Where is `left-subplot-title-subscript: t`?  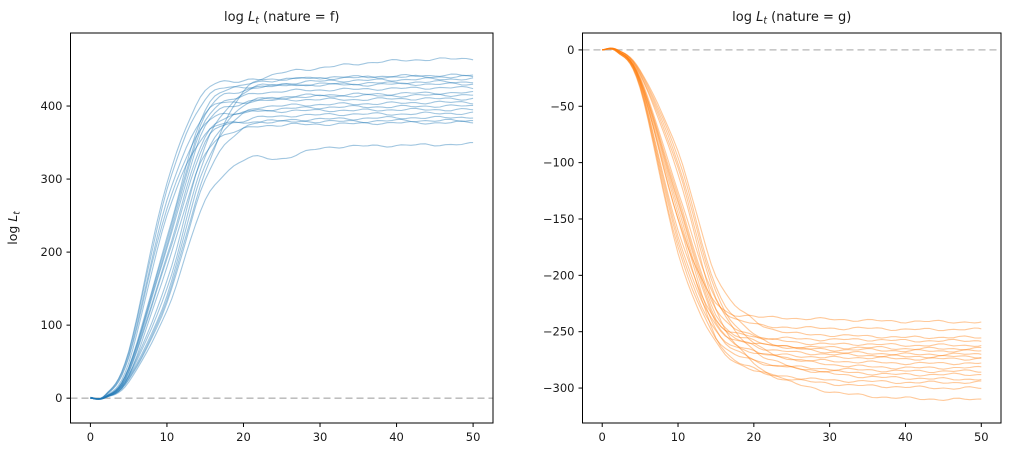
left-subplot-title-subscript: t is located at coordinates (257, 21).